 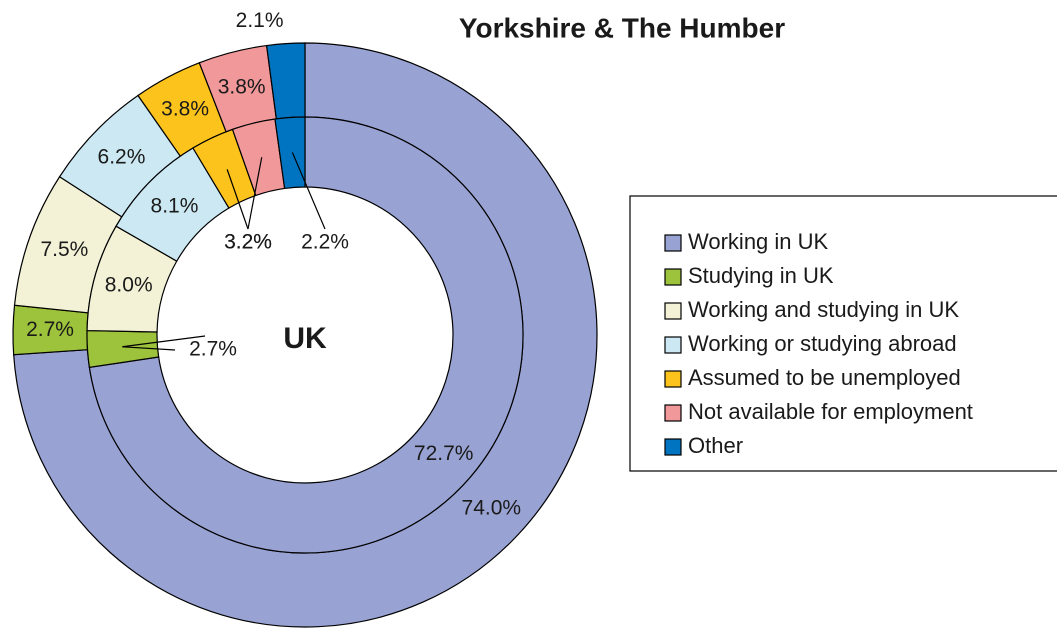 What do you see at coordinates (175, 205) in the screenshot?
I see `data-label: 8.1%` at bounding box center [175, 205].